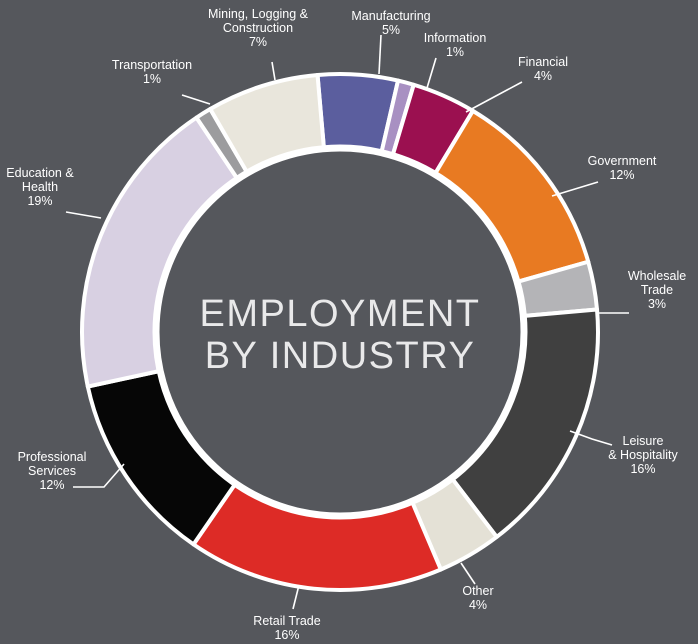  Describe the element at coordinates (391, 30) in the screenshot. I see `value-label: 5%` at that location.